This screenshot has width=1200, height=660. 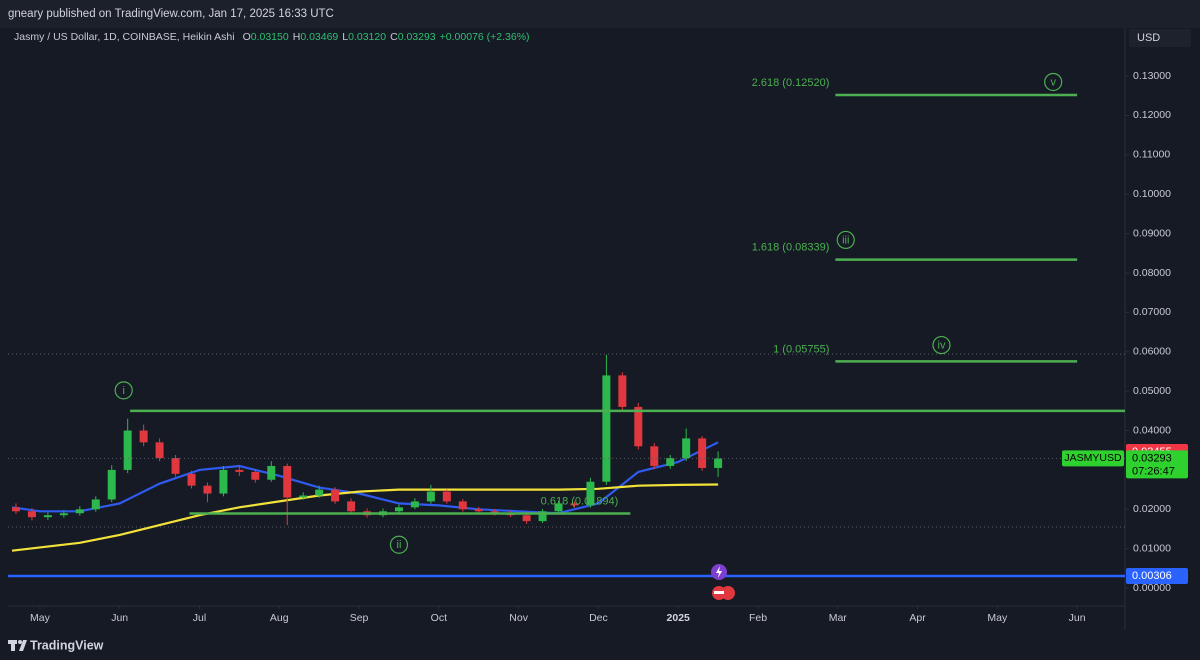 I want to click on y-tick-label: 0.11000, so click(x=1151, y=155).